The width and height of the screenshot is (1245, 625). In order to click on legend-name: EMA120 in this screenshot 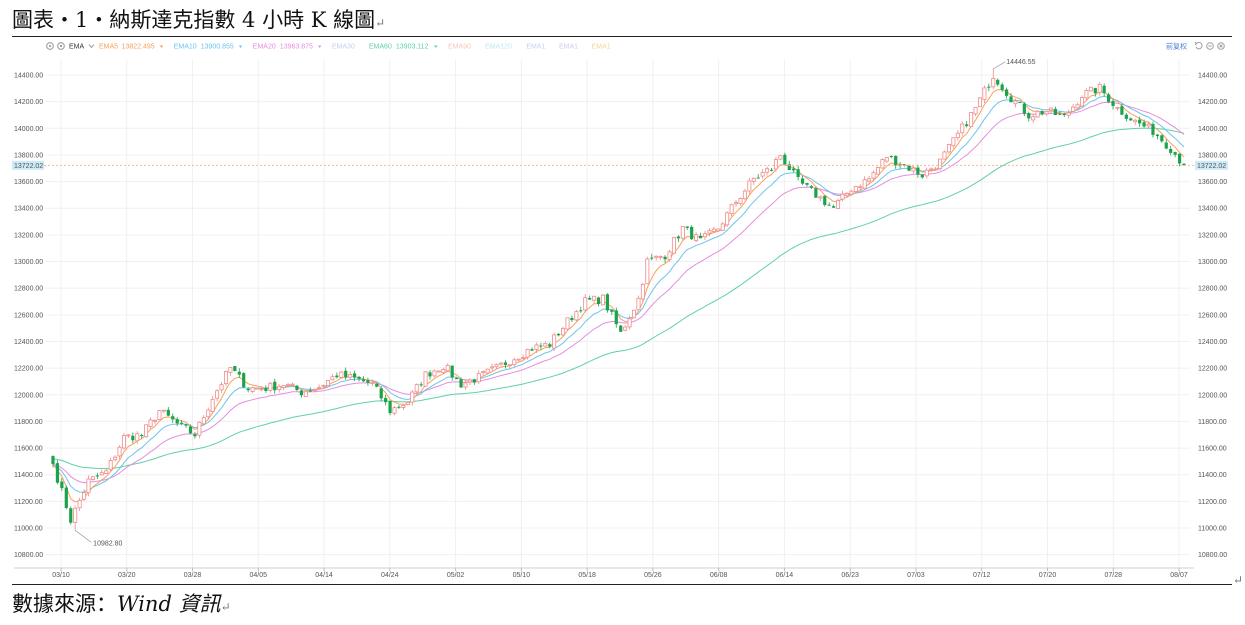, I will do `click(498, 47)`.